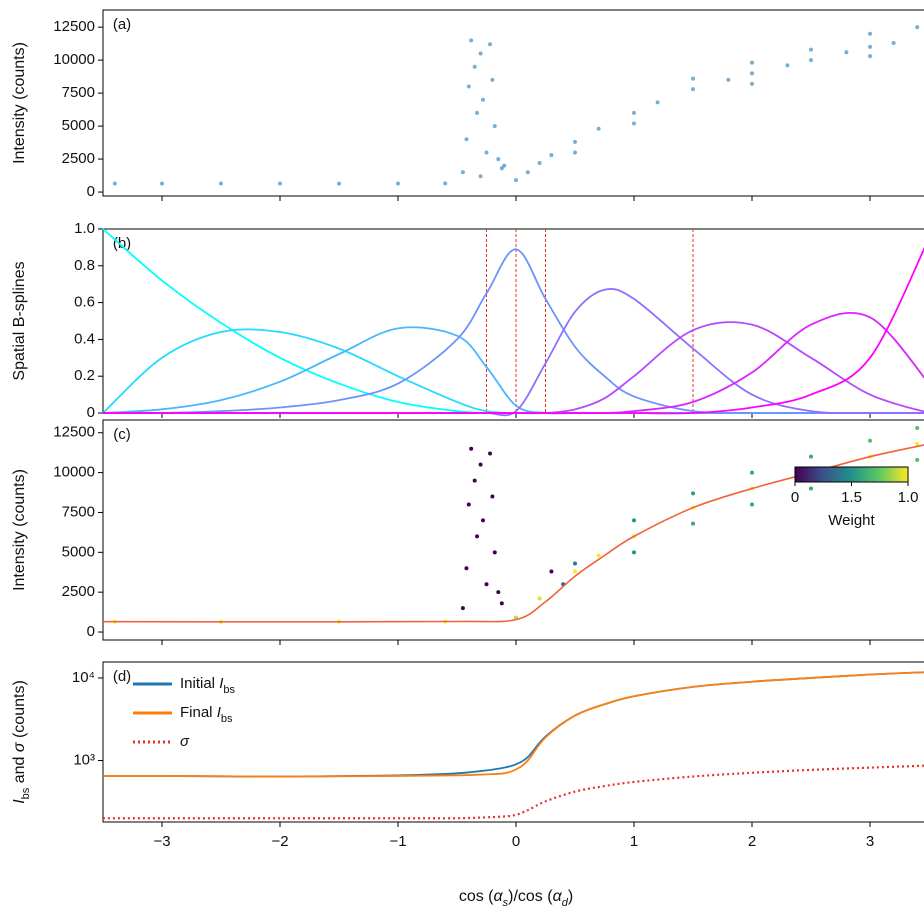 The image size is (924, 909). What do you see at coordinates (199, 683) in the screenshot?
I see `label-part: Initial` at bounding box center [199, 683].